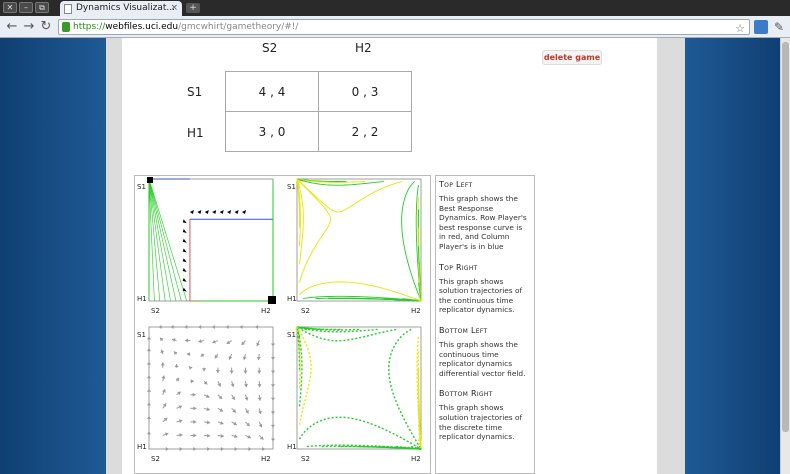 The width and height of the screenshot is (790, 474). Describe the element at coordinates (318, 131) in the screenshot. I see `payoff-row: 3 , 0 2 , 2` at that location.